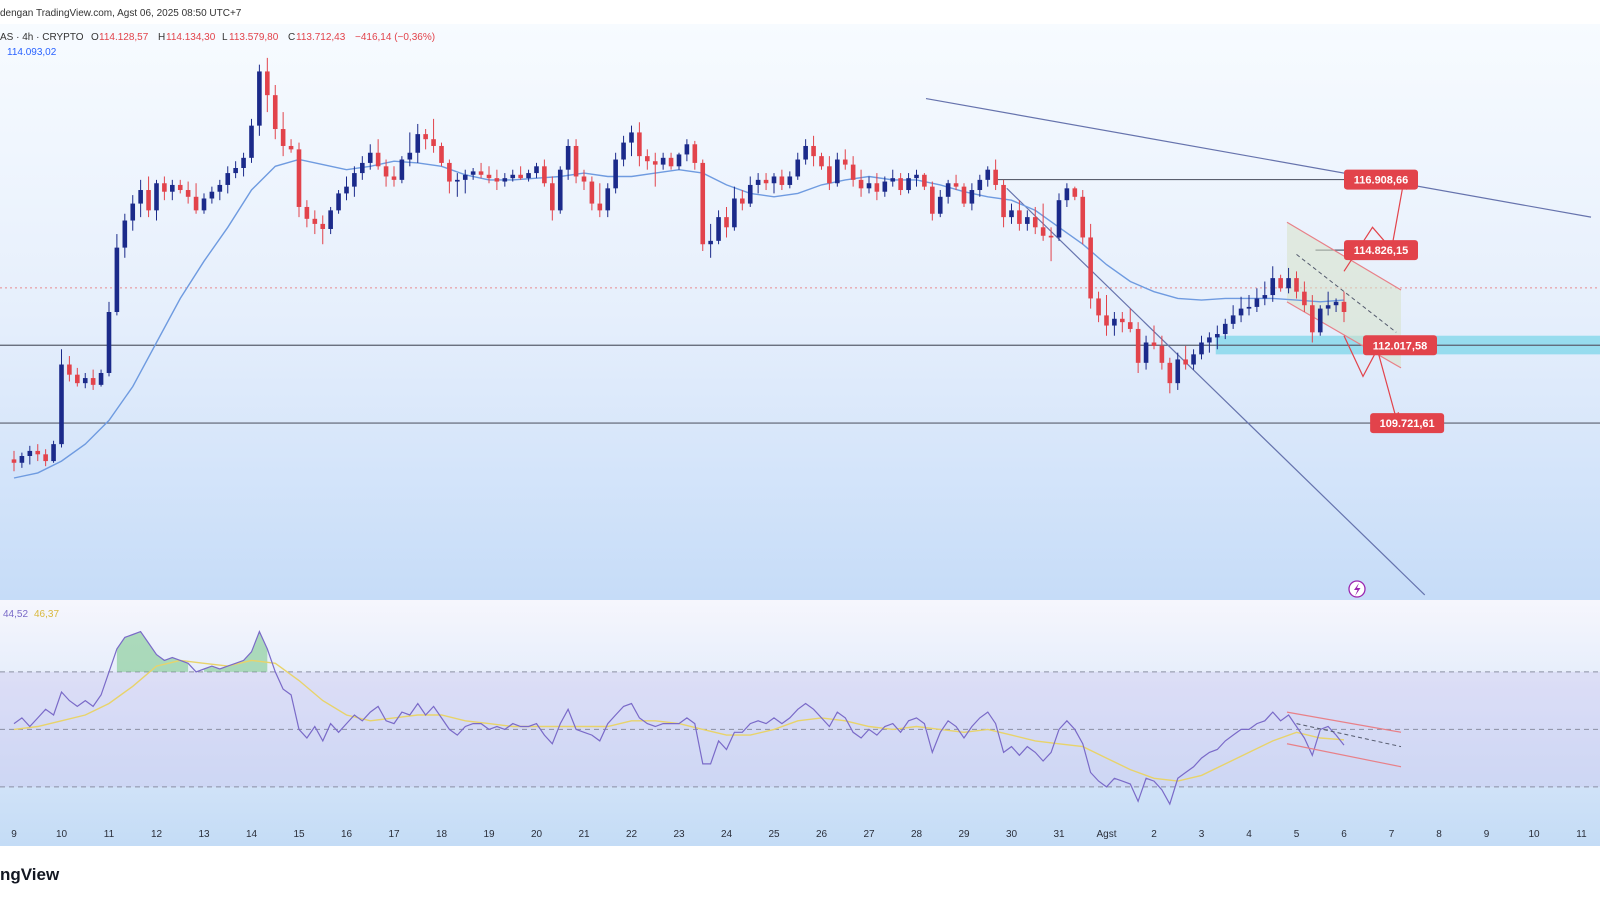 The height and width of the screenshot is (905, 1600). What do you see at coordinates (157, 834) in the screenshot?
I see `x-tick-label: 12` at bounding box center [157, 834].